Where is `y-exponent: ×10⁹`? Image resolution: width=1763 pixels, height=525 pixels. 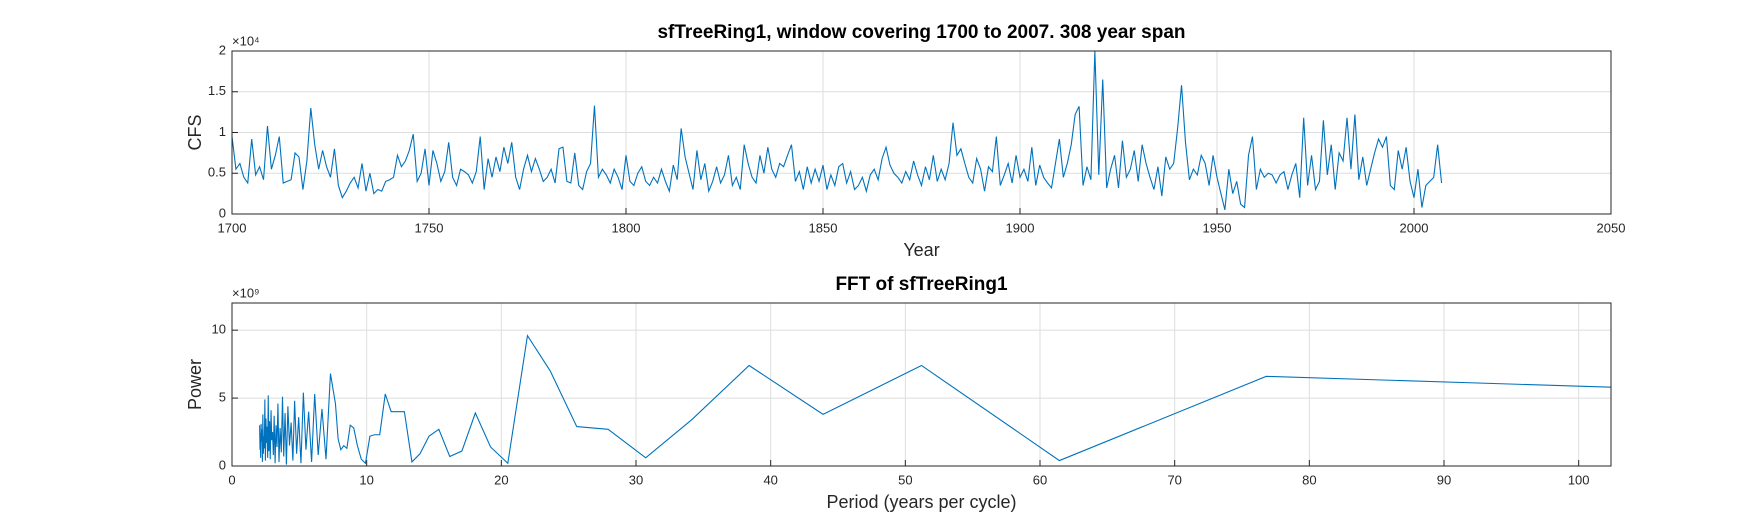 y-exponent: ×10⁹ is located at coordinates (246, 292).